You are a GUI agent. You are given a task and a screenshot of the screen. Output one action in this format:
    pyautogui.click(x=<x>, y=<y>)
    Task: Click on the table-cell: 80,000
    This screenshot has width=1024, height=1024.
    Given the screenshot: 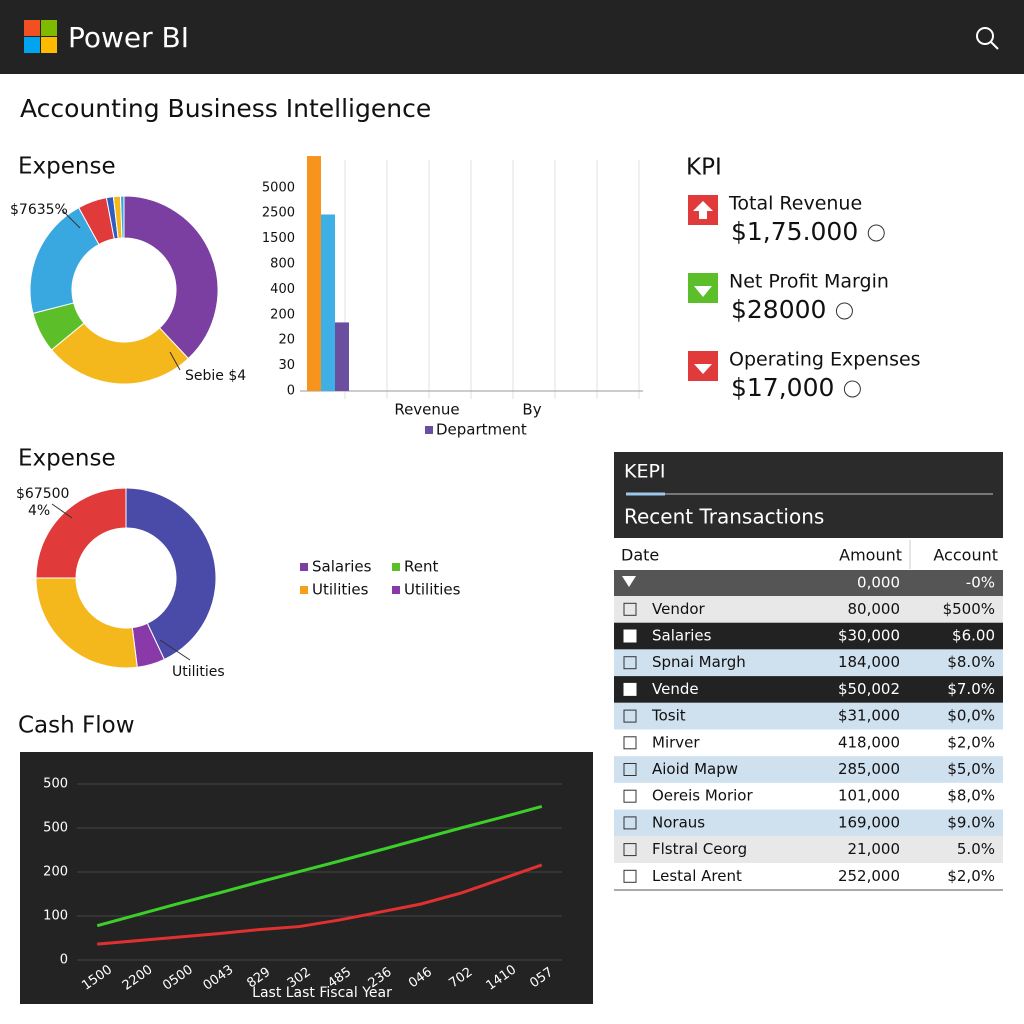 What is the action you would take?
    pyautogui.click(x=874, y=609)
    